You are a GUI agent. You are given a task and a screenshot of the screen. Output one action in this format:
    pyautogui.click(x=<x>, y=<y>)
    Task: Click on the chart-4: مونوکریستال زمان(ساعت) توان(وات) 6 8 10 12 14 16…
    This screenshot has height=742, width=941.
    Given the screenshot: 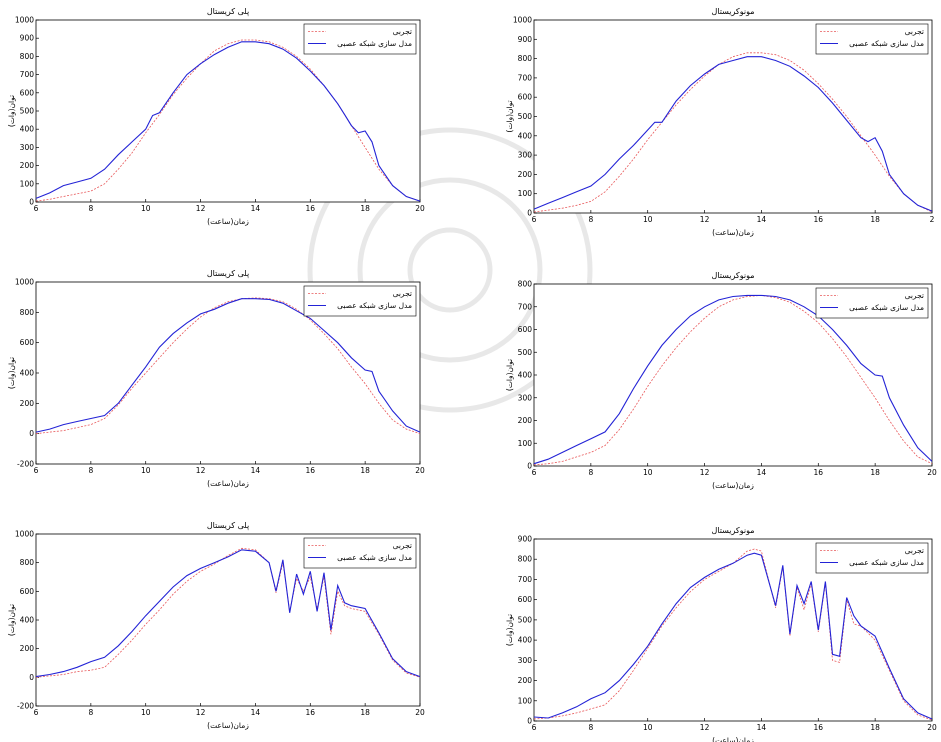 What is the action you would take?
    pyautogui.click(x=721, y=380)
    